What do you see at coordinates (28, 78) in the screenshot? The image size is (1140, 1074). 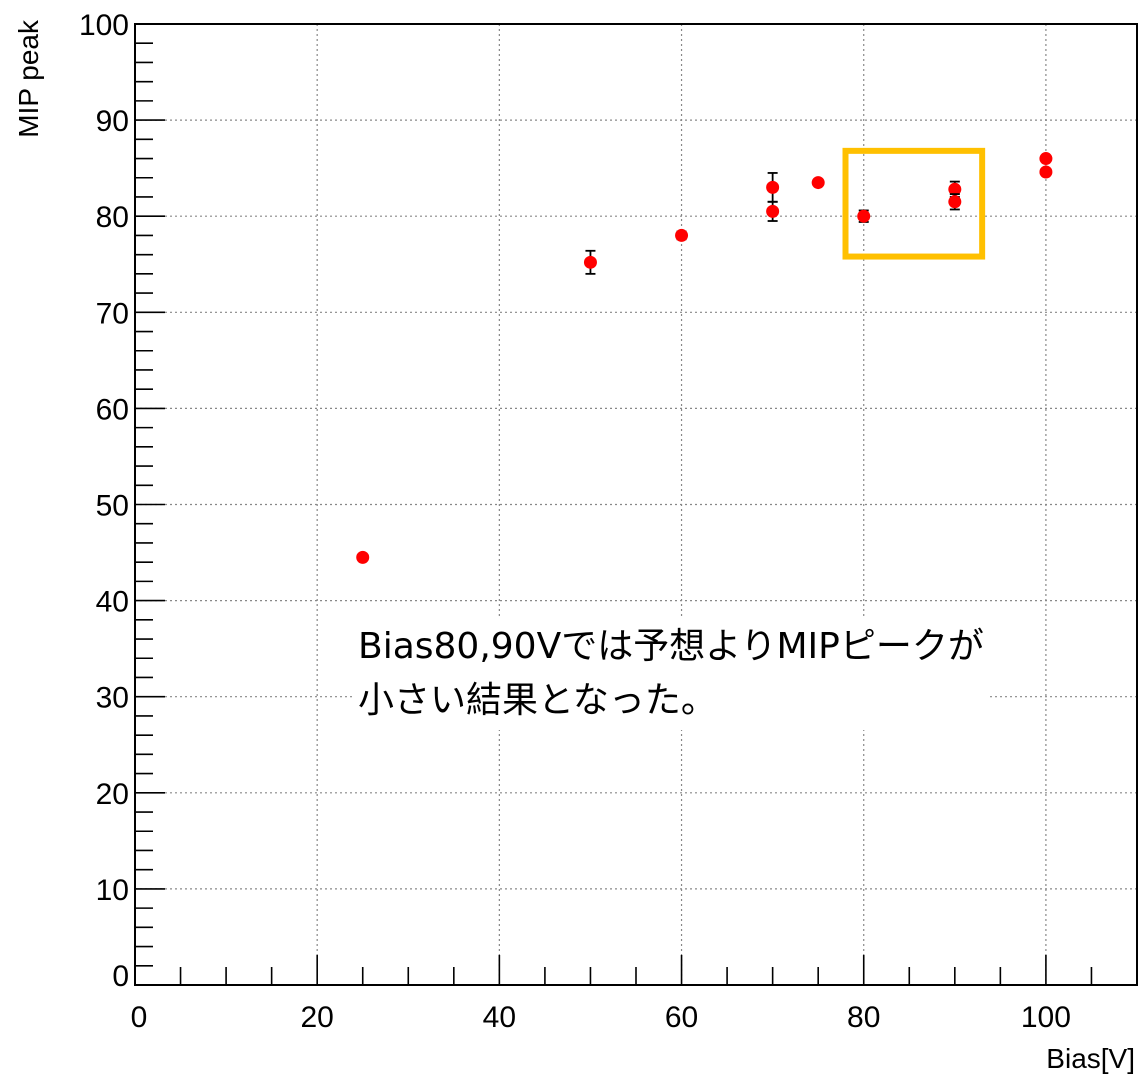 I see `y-axis-title: MIP peak` at bounding box center [28, 78].